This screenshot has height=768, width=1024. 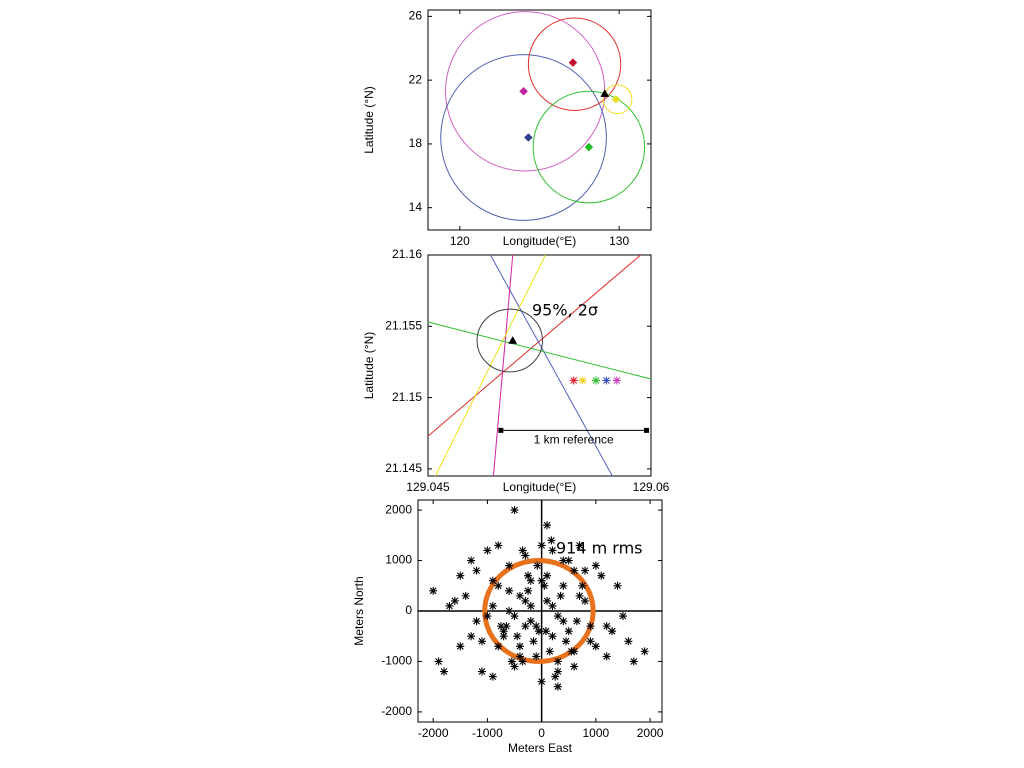 I want to click on y-axis-label: Meters North, so click(x=359, y=610).